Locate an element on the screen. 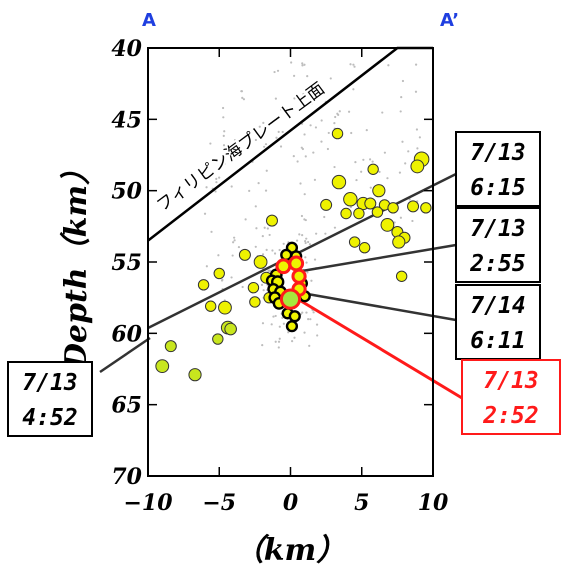 Image resolution: width=567 pixels, height=565 pixels. y-tick-label: 40 is located at coordinates (126, 49).